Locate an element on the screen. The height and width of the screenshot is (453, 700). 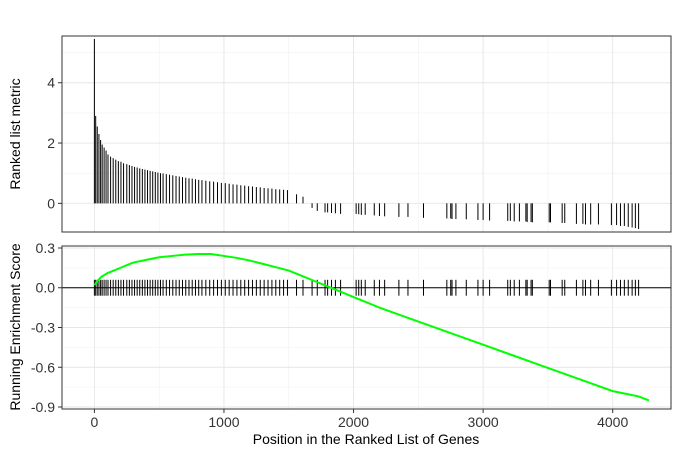
bottom-y-axis-ticks: -0.9 -0.6 -0.3 0.0 0.3 is located at coordinates (46, 327).